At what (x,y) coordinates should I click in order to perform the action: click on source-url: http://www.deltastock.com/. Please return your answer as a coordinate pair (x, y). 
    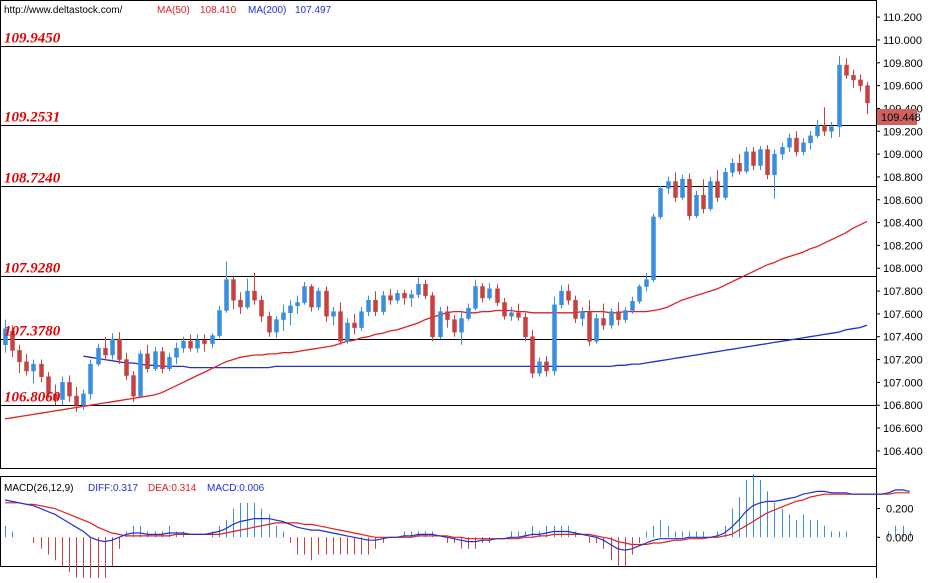
    Looking at the image, I should click on (63, 10).